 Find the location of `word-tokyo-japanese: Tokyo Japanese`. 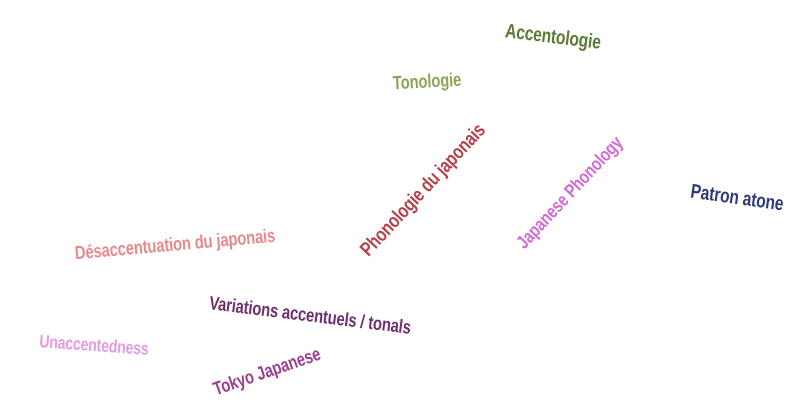

word-tokyo-japanese: Tokyo Japanese is located at coordinates (267, 372).